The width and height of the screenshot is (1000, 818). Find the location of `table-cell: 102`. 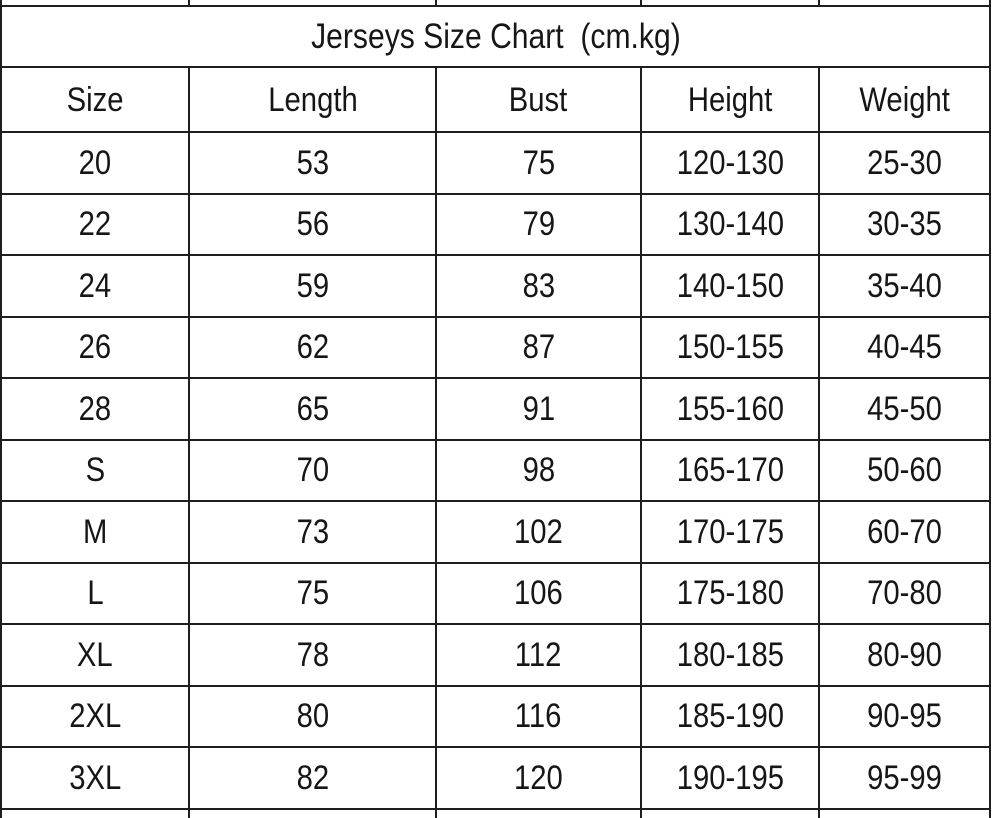

table-cell: 102 is located at coordinates (539, 532).